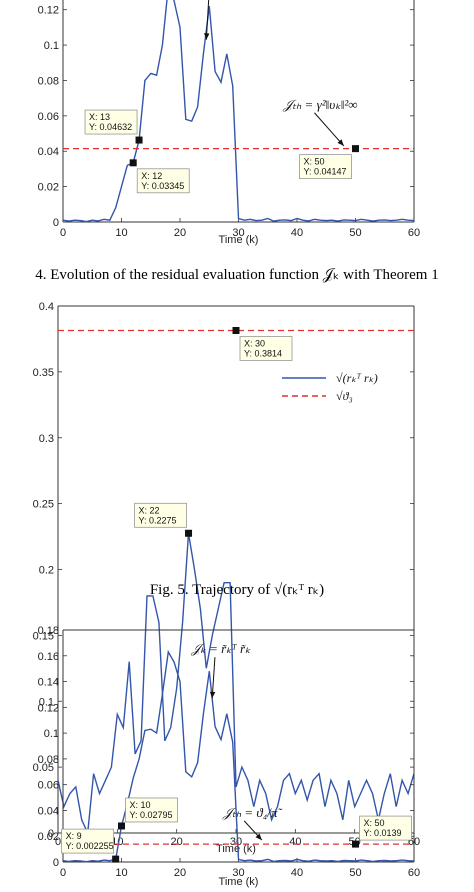 This screenshot has height=892, width=474. Describe the element at coordinates (99, 117) in the screenshot. I see `datatip-x: X: 13` at that location.